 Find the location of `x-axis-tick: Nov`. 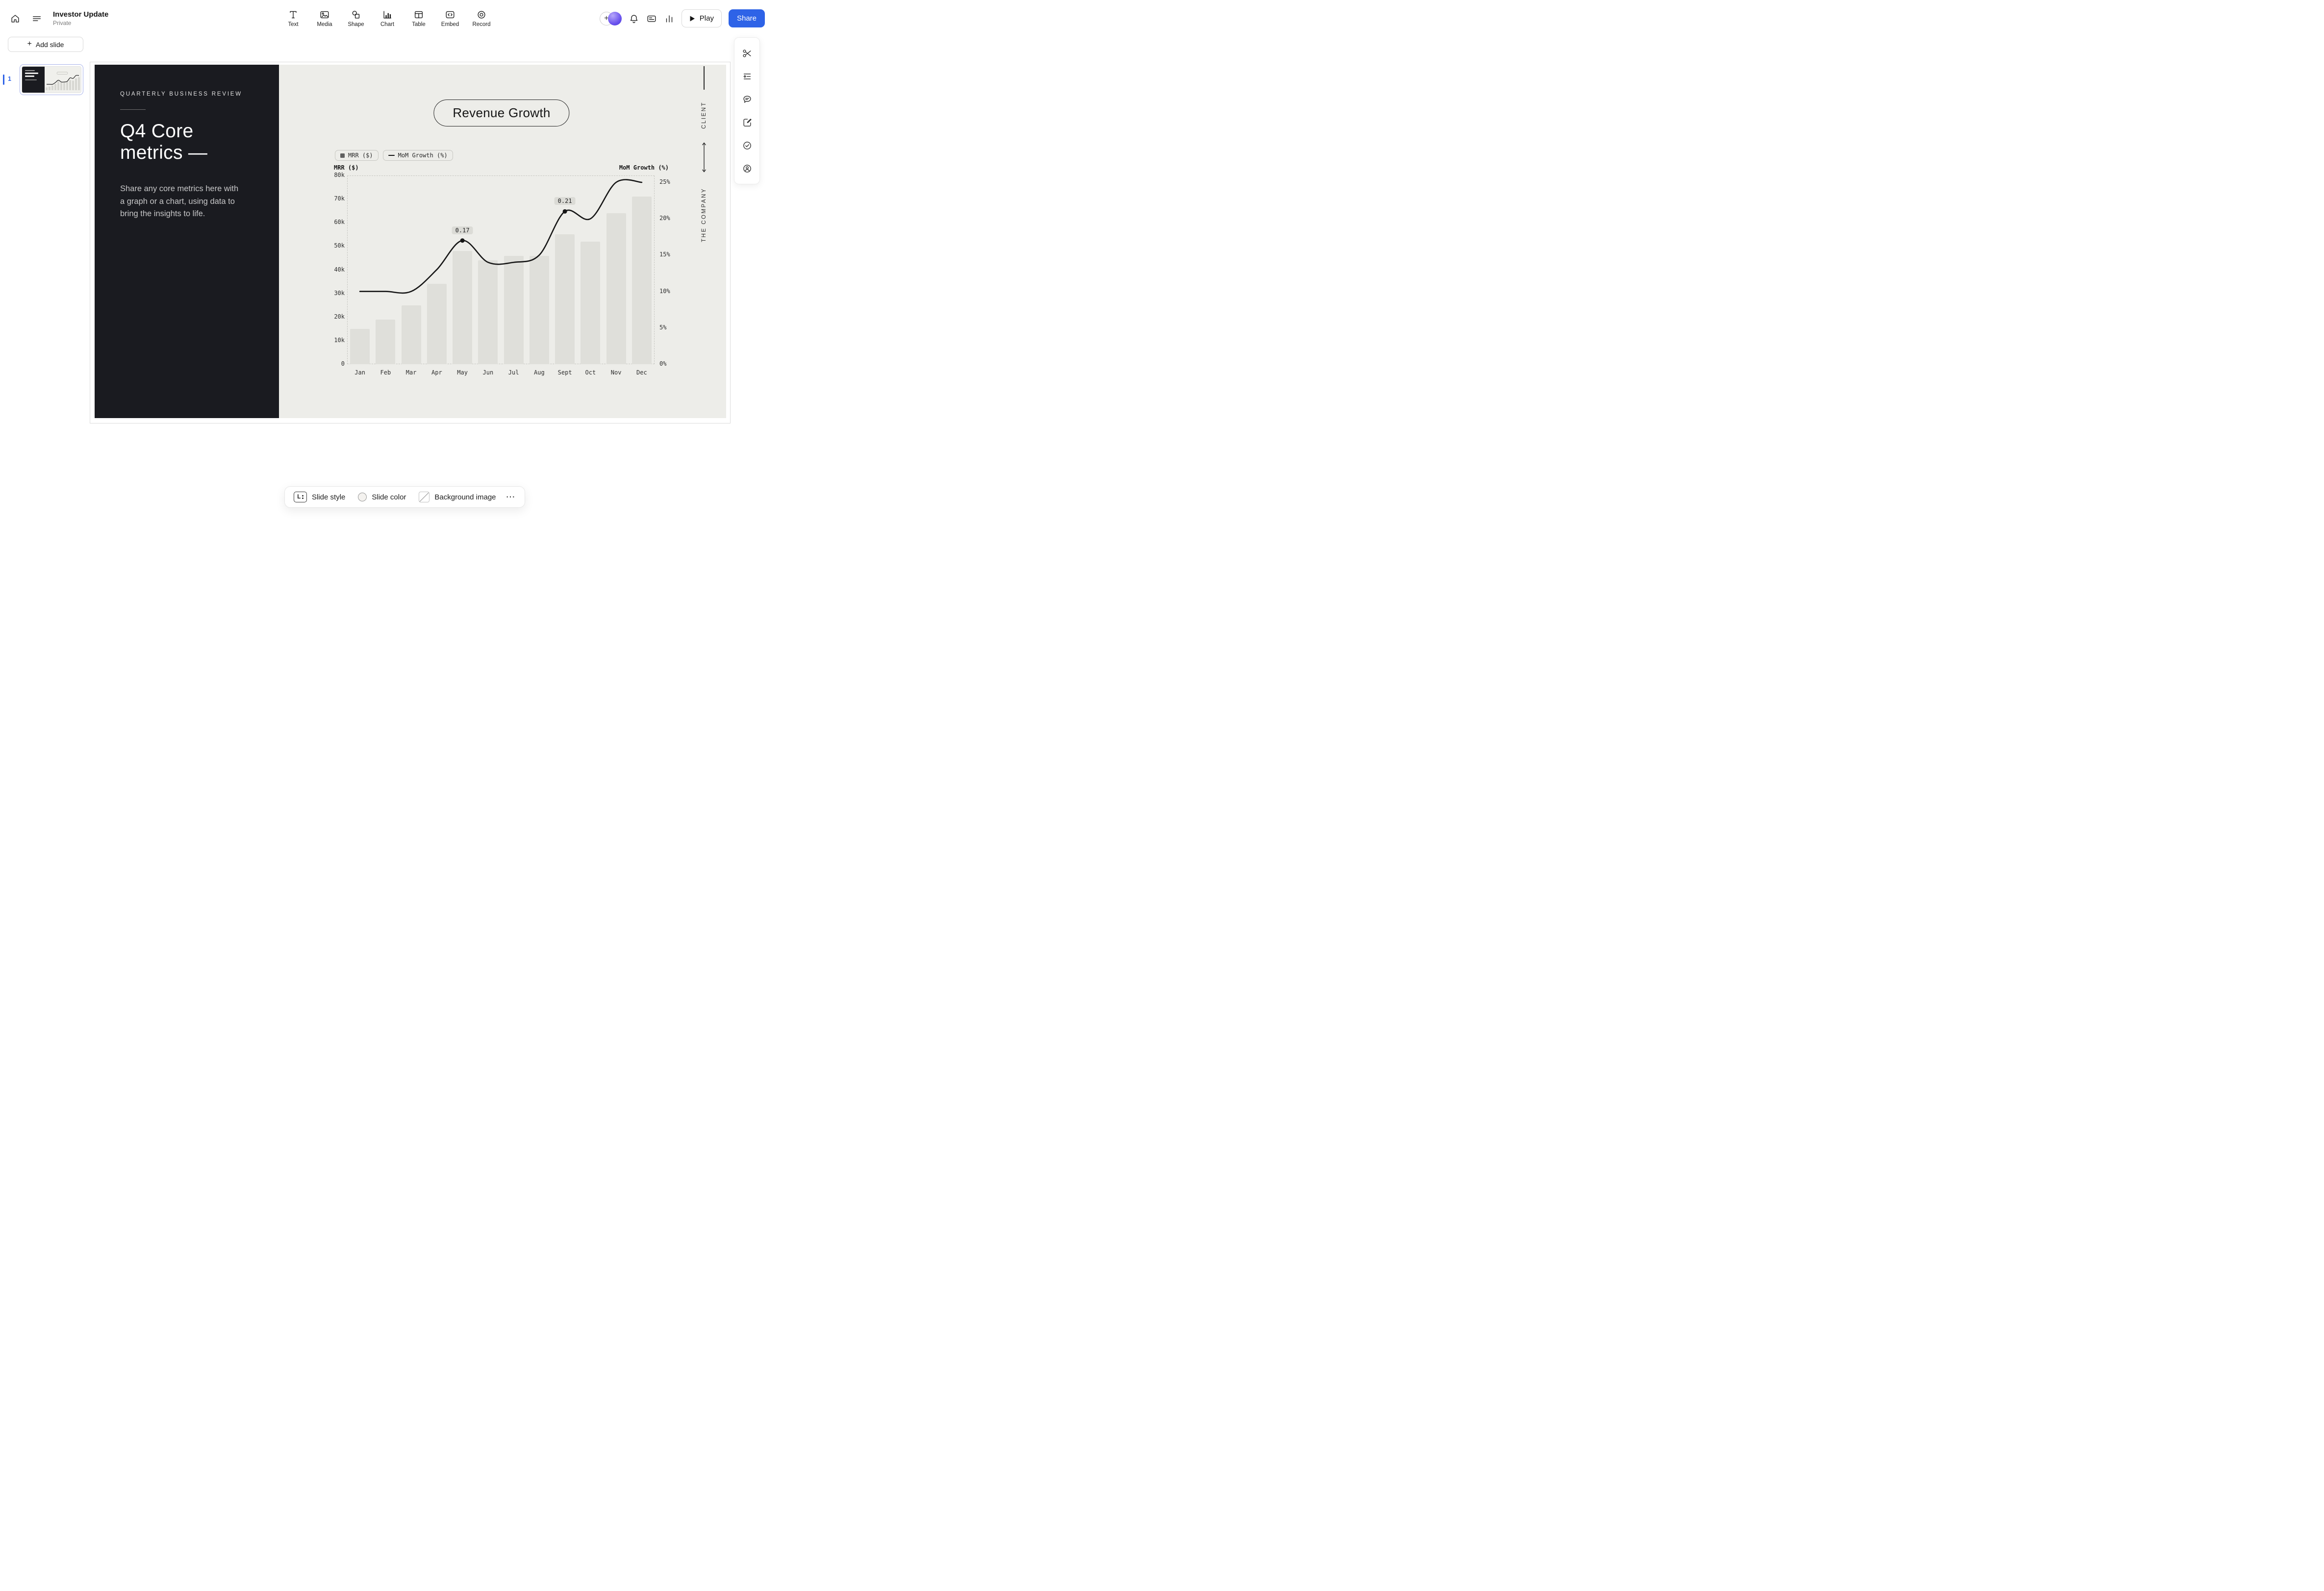

x-axis-tick: Nov is located at coordinates (616, 372).